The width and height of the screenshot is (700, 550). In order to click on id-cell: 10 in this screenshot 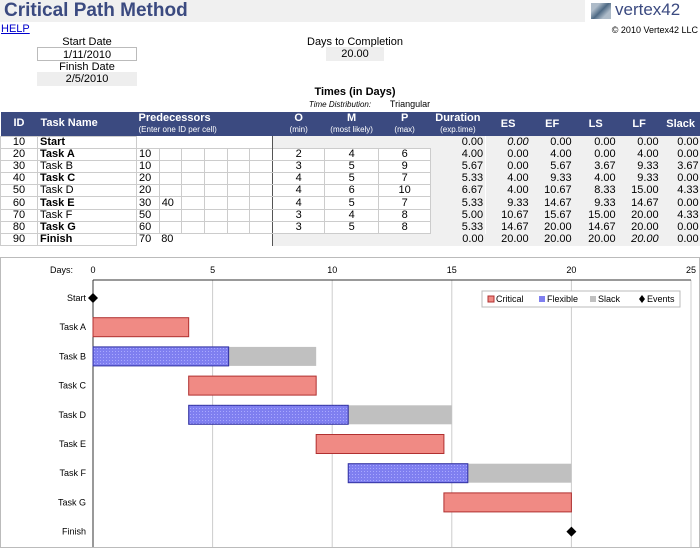, I will do `click(19, 142)`.